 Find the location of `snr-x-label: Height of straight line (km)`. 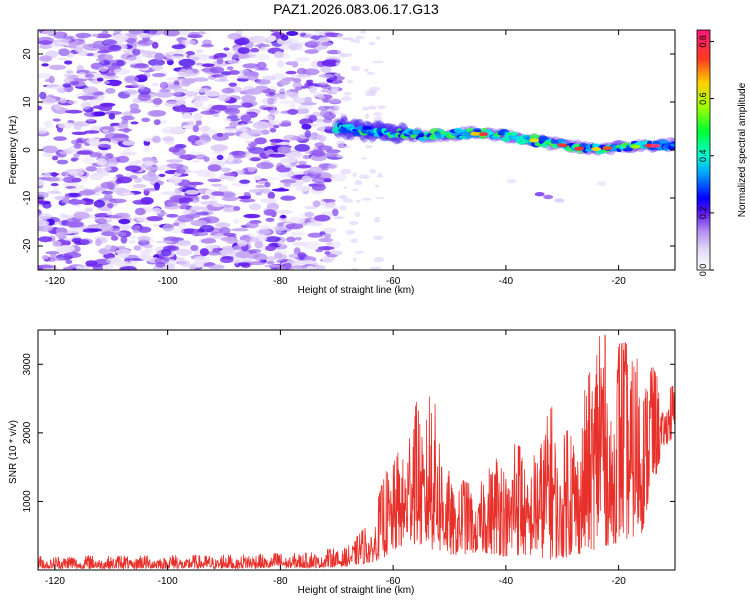

snr-x-label: Height of straight line (km) is located at coordinates (356, 590).